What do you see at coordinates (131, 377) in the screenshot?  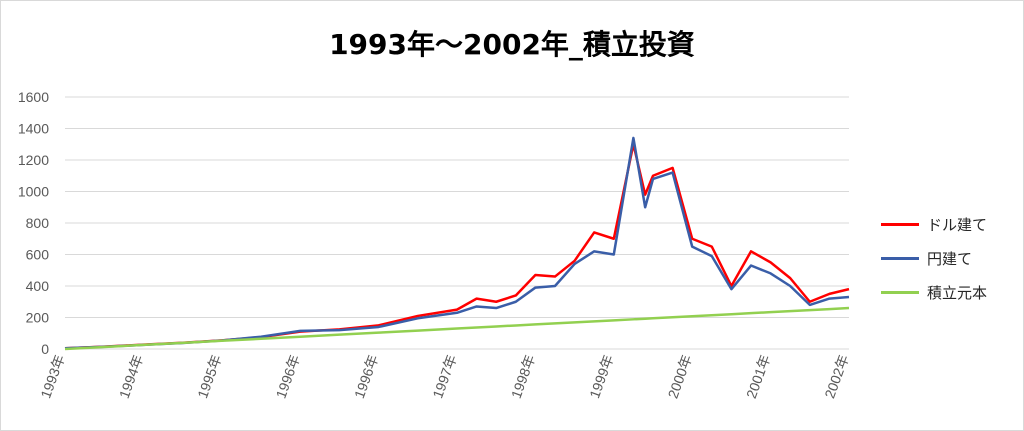 I see `x-tick-label: 1994年` at bounding box center [131, 377].